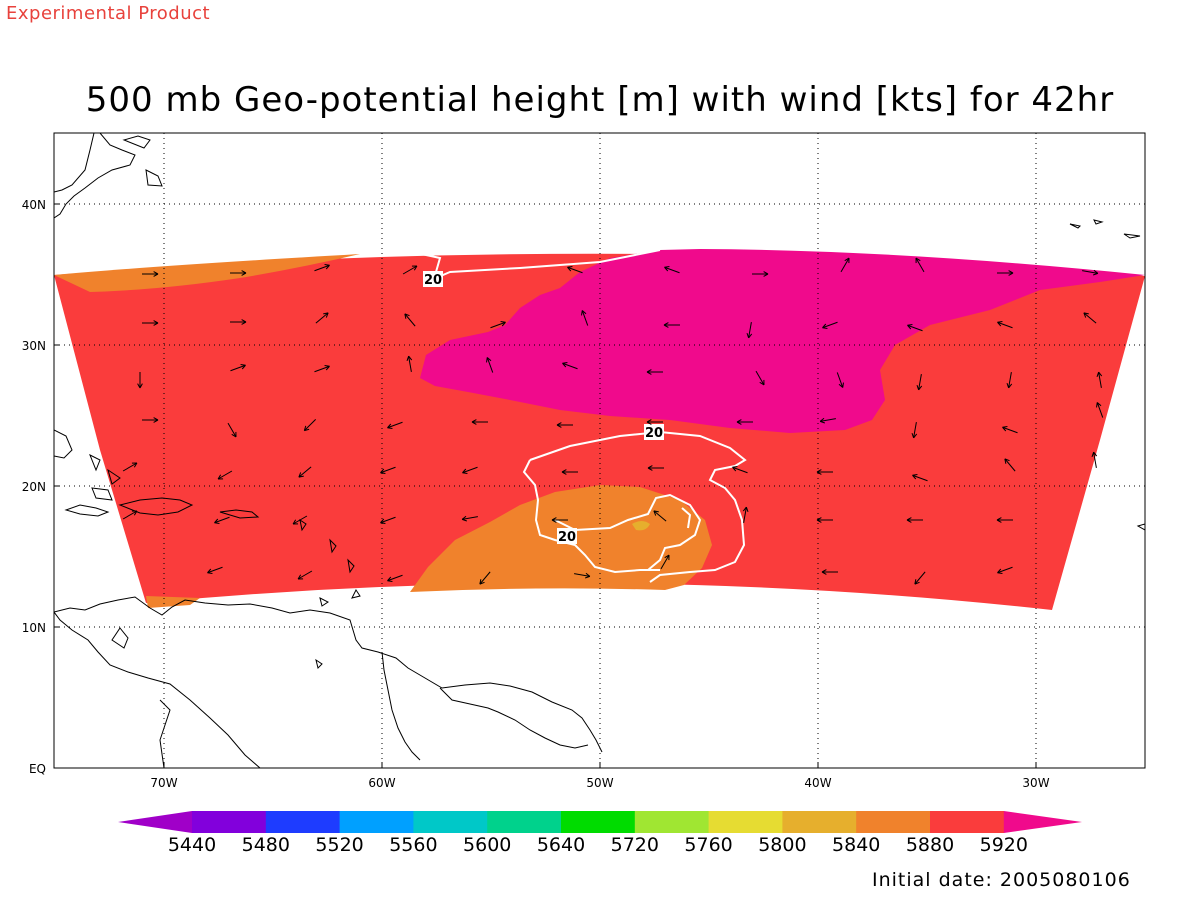  Describe the element at coordinates (856, 845) in the screenshot. I see `colorbar-label: 5840` at that location.